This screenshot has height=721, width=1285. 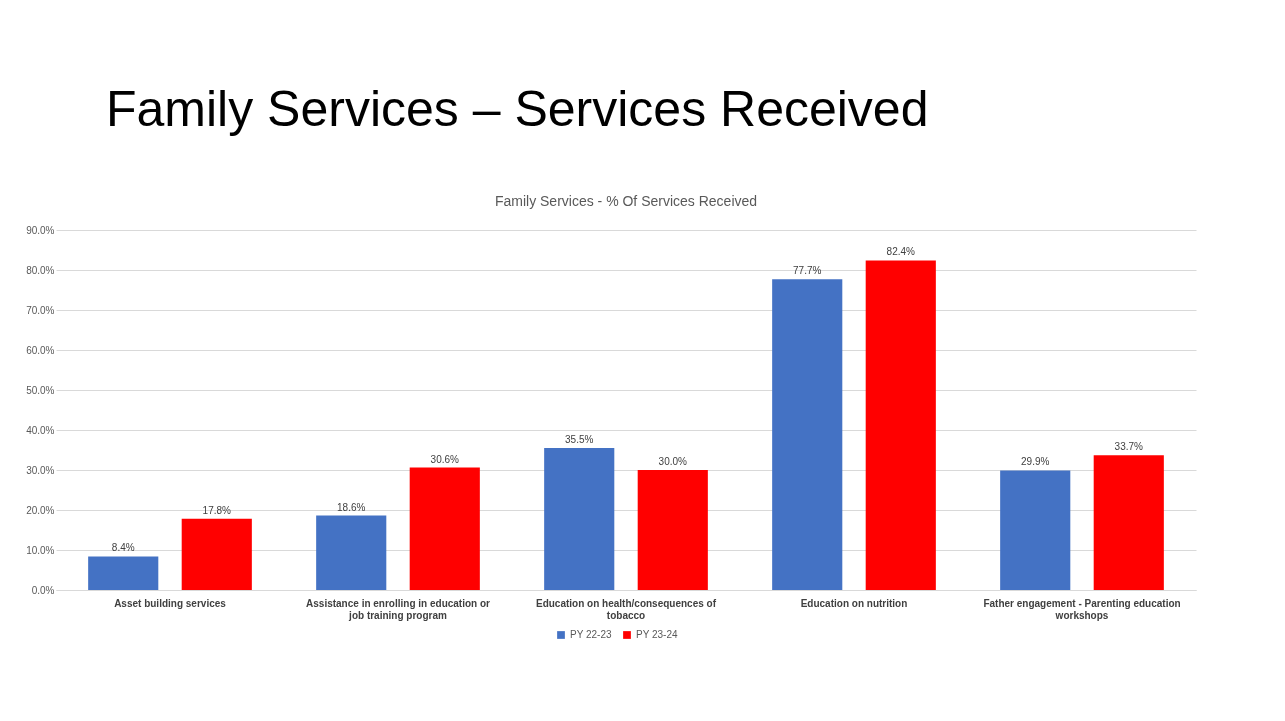 What do you see at coordinates (517, 109) in the screenshot?
I see `chart-title: Family Services – Services Received` at bounding box center [517, 109].